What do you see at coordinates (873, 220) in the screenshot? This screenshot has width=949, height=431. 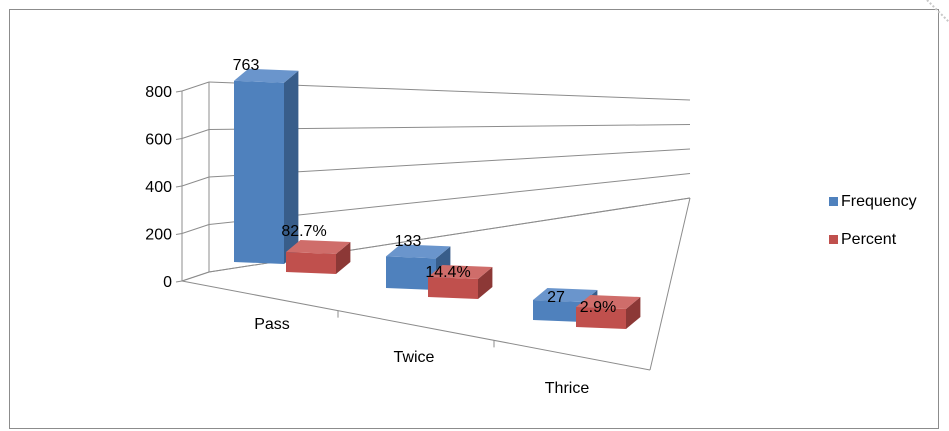 I see `legend: Frequency Percent` at bounding box center [873, 220].